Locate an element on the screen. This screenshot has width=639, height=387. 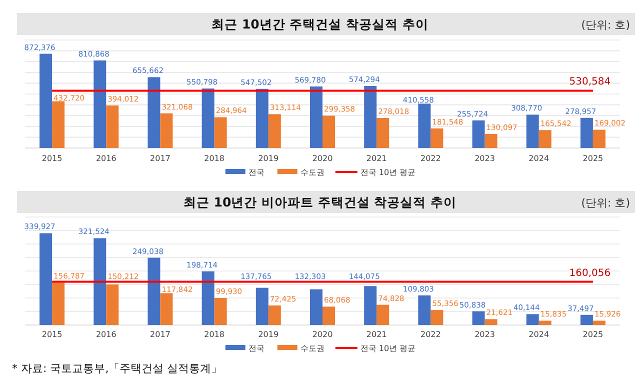
text: * 자료: 국토교통부,「주택건설 실적통계」 is located at coordinates (117, 368).